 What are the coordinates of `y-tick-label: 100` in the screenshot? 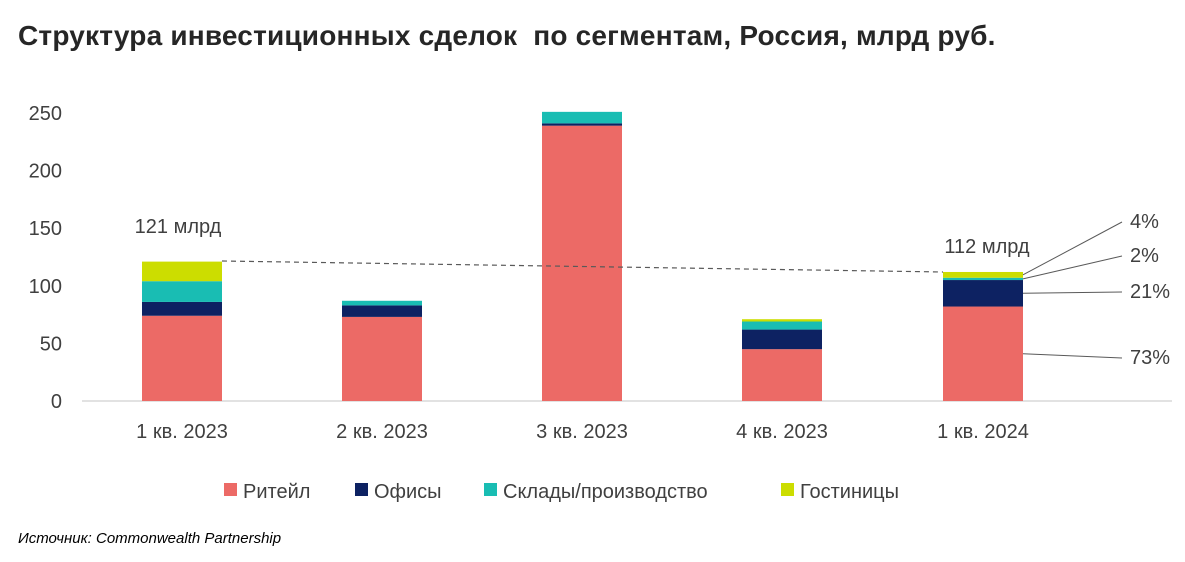 It's located at (45, 287).